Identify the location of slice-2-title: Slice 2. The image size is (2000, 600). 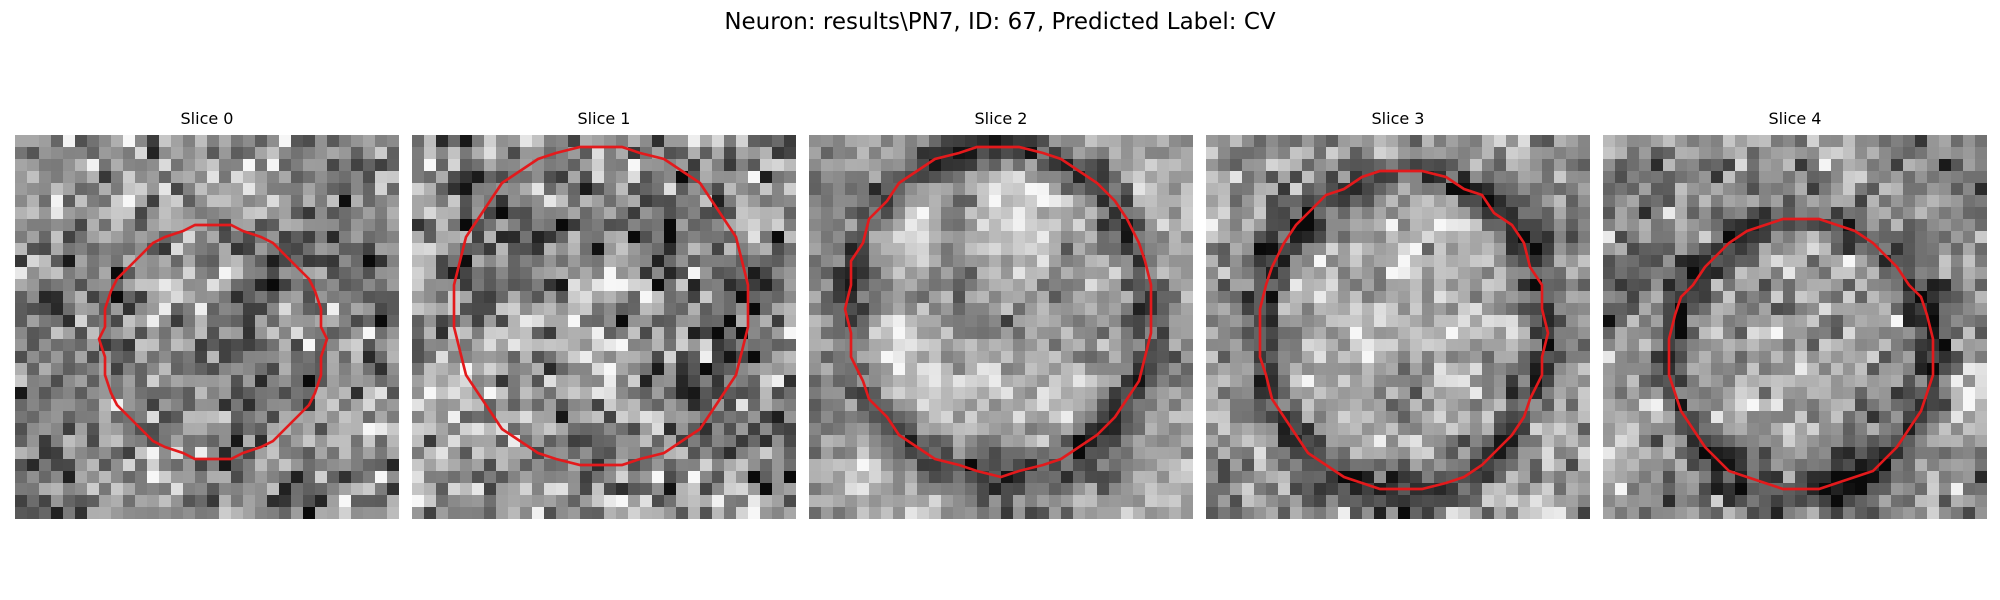
(1001, 118).